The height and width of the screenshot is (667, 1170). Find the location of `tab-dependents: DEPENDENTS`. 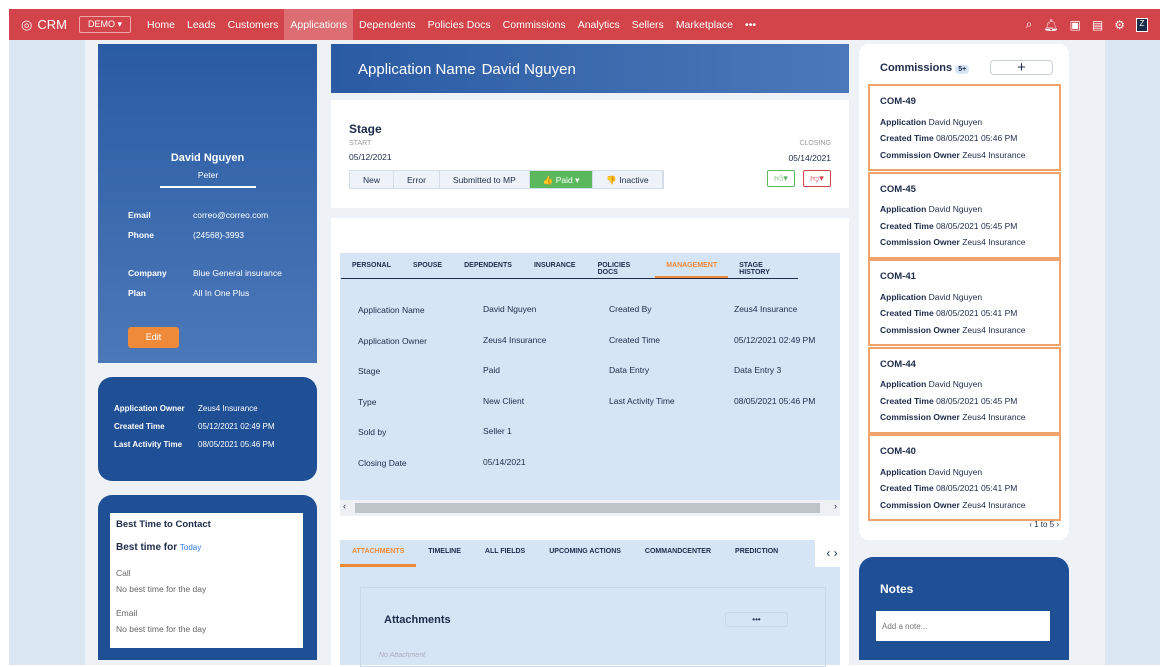

tab-dependents: DEPENDENTS is located at coordinates (488, 265).